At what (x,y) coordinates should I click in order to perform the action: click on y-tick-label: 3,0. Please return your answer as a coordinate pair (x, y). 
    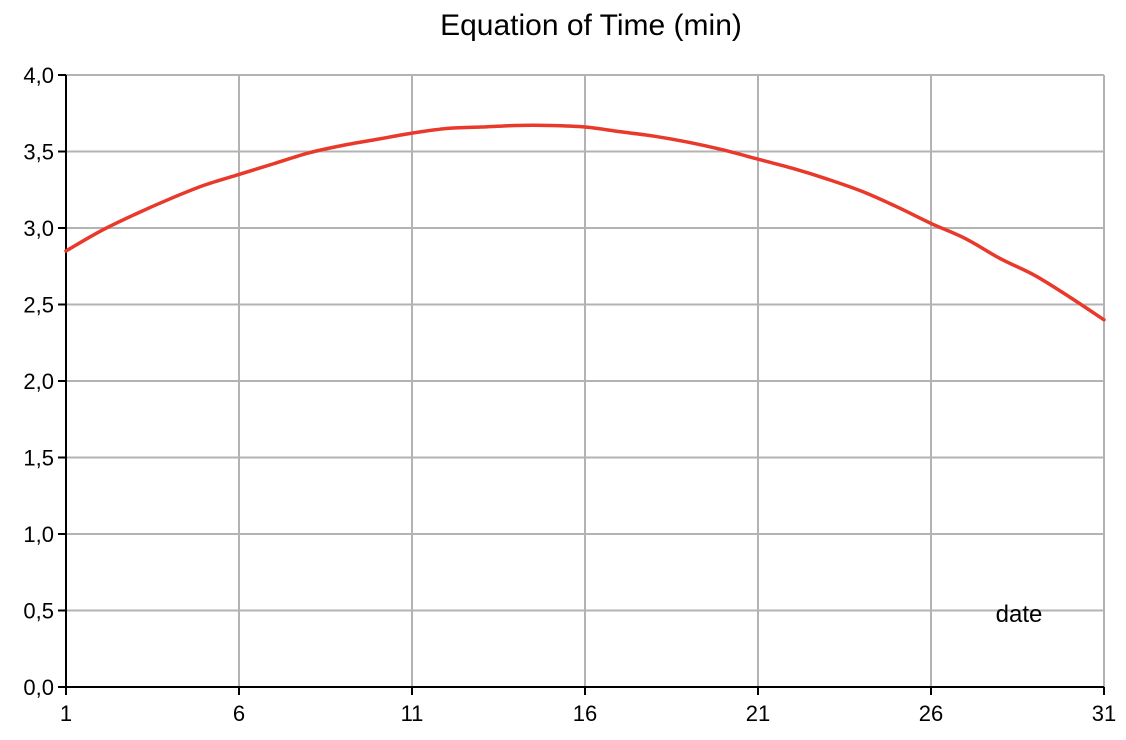
    Looking at the image, I should click on (38, 228).